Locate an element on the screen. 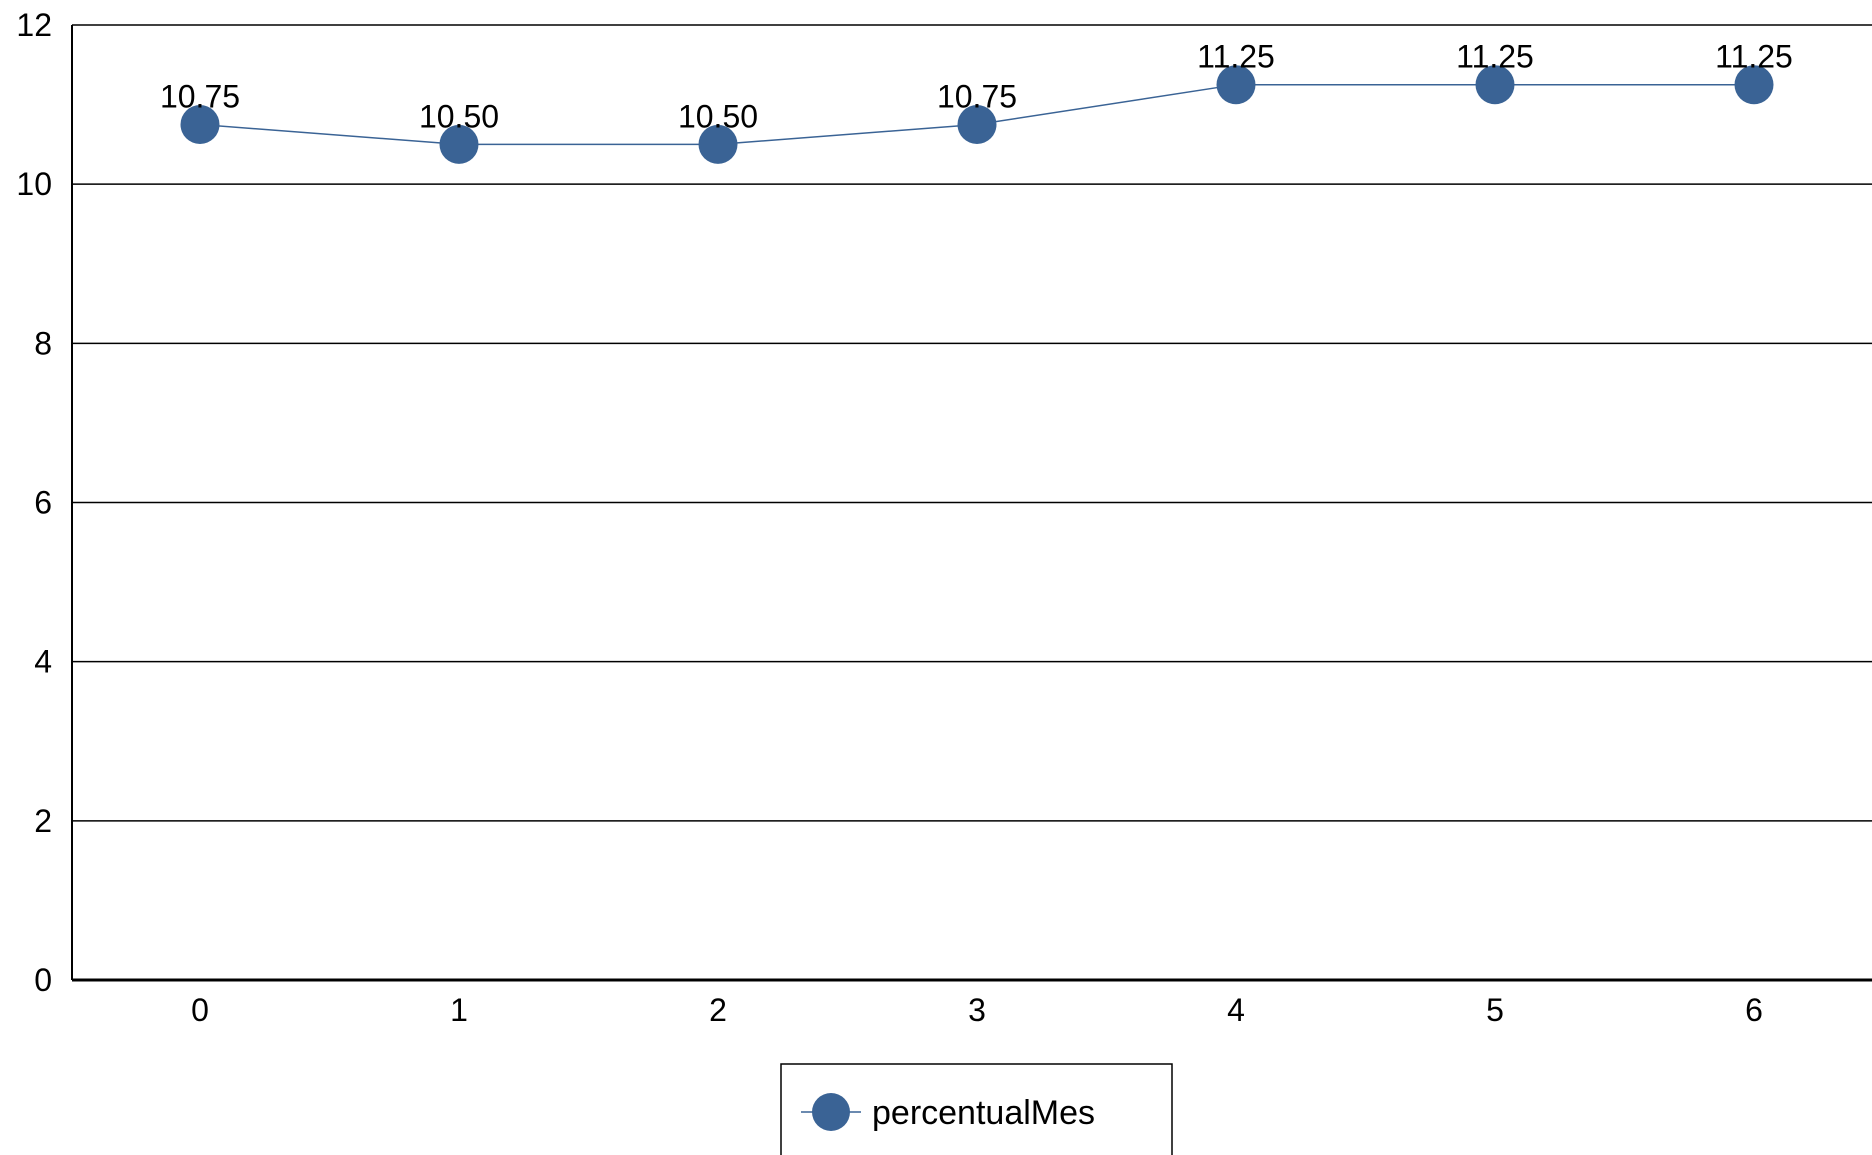 This screenshot has height=1155, width=1872. series: 10.75 10.50 10.50 10.75 11.25 11.25 11.25 is located at coordinates (976, 101).